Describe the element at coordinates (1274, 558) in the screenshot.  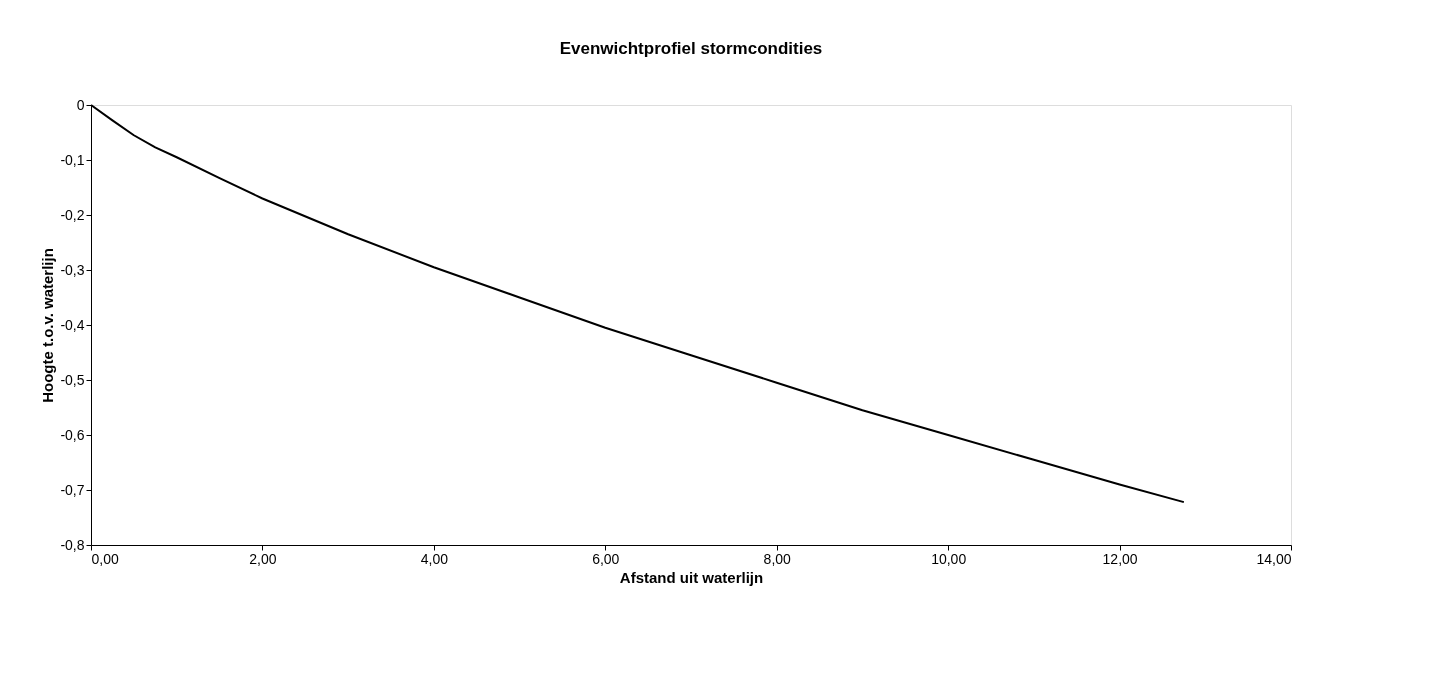
I see `x-tick-label: 14,00` at that location.